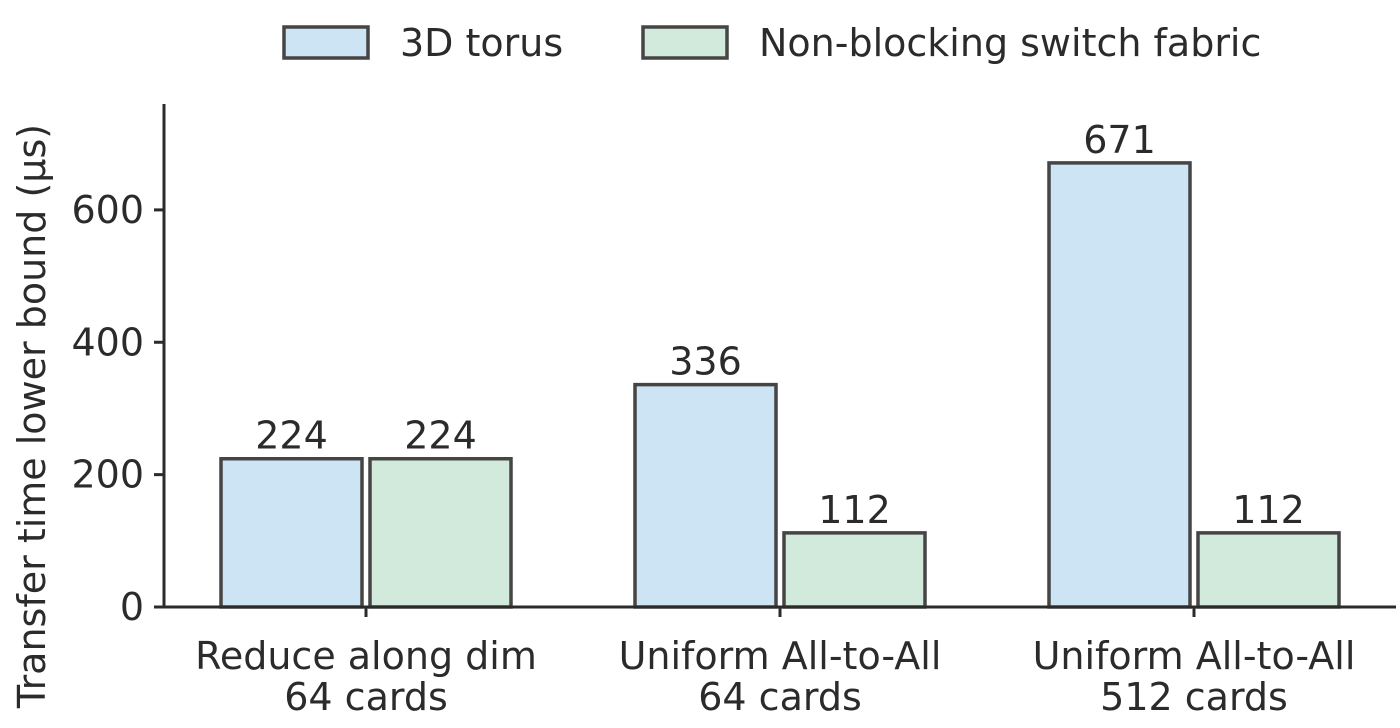 This screenshot has height=728, width=1400. Describe the element at coordinates (481, 43) in the screenshot. I see `legend-label: 3D torus` at that location.